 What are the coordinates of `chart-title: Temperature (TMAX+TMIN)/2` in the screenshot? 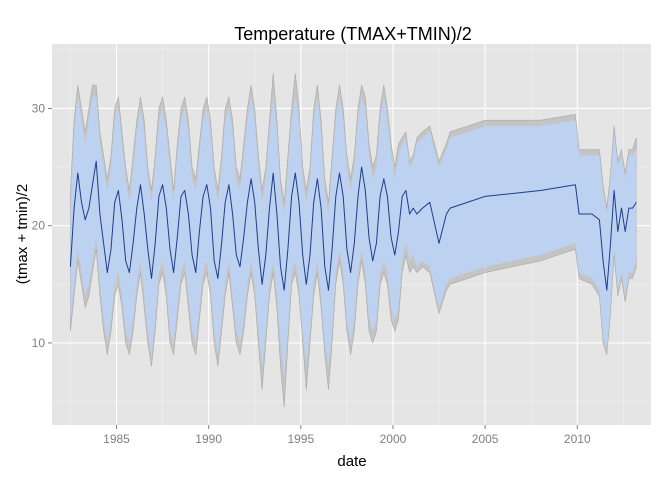 It's located at (353, 34).